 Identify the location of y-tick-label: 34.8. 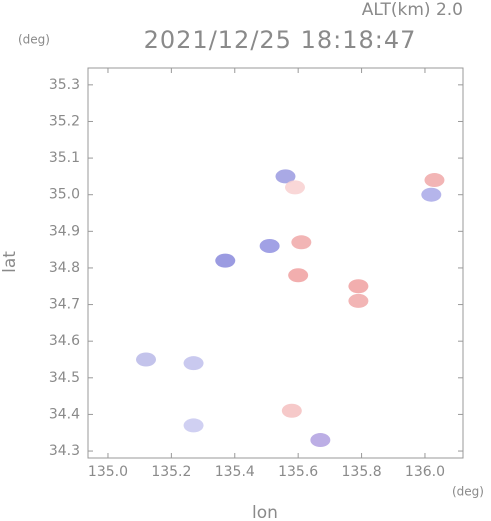
(64, 268).